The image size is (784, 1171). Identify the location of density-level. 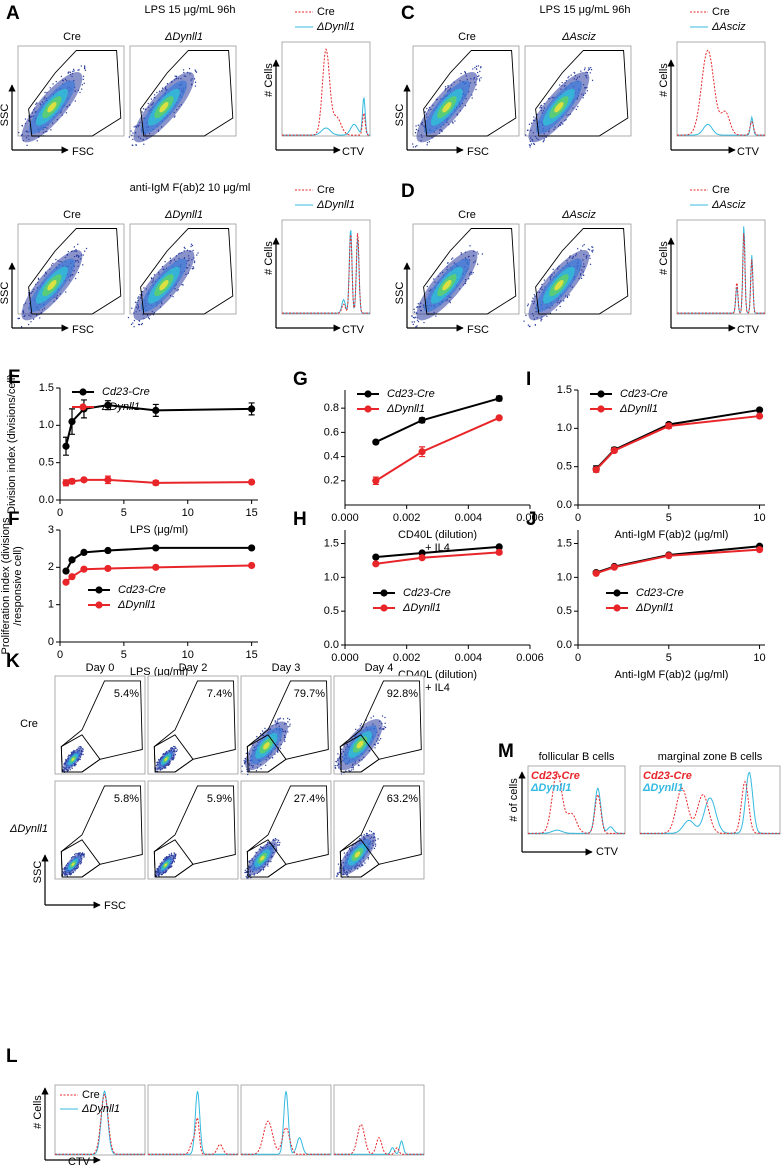
(164, 285).